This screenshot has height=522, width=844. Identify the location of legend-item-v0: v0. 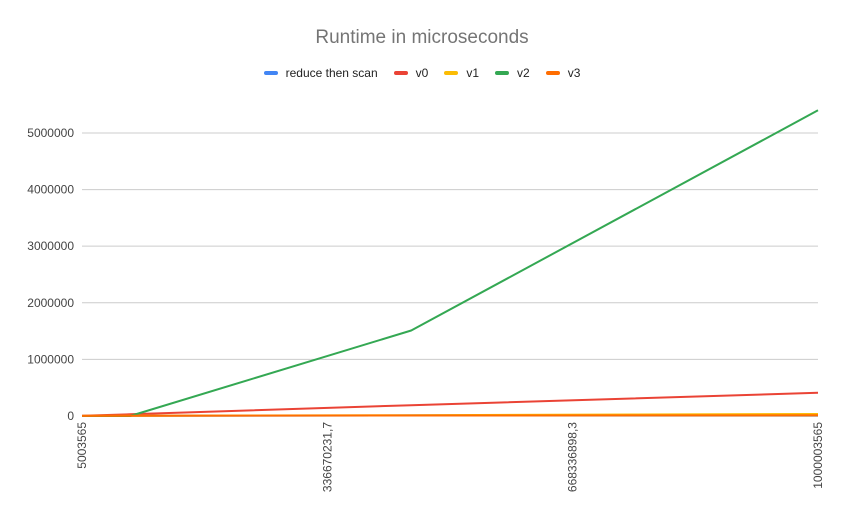
(411, 73).